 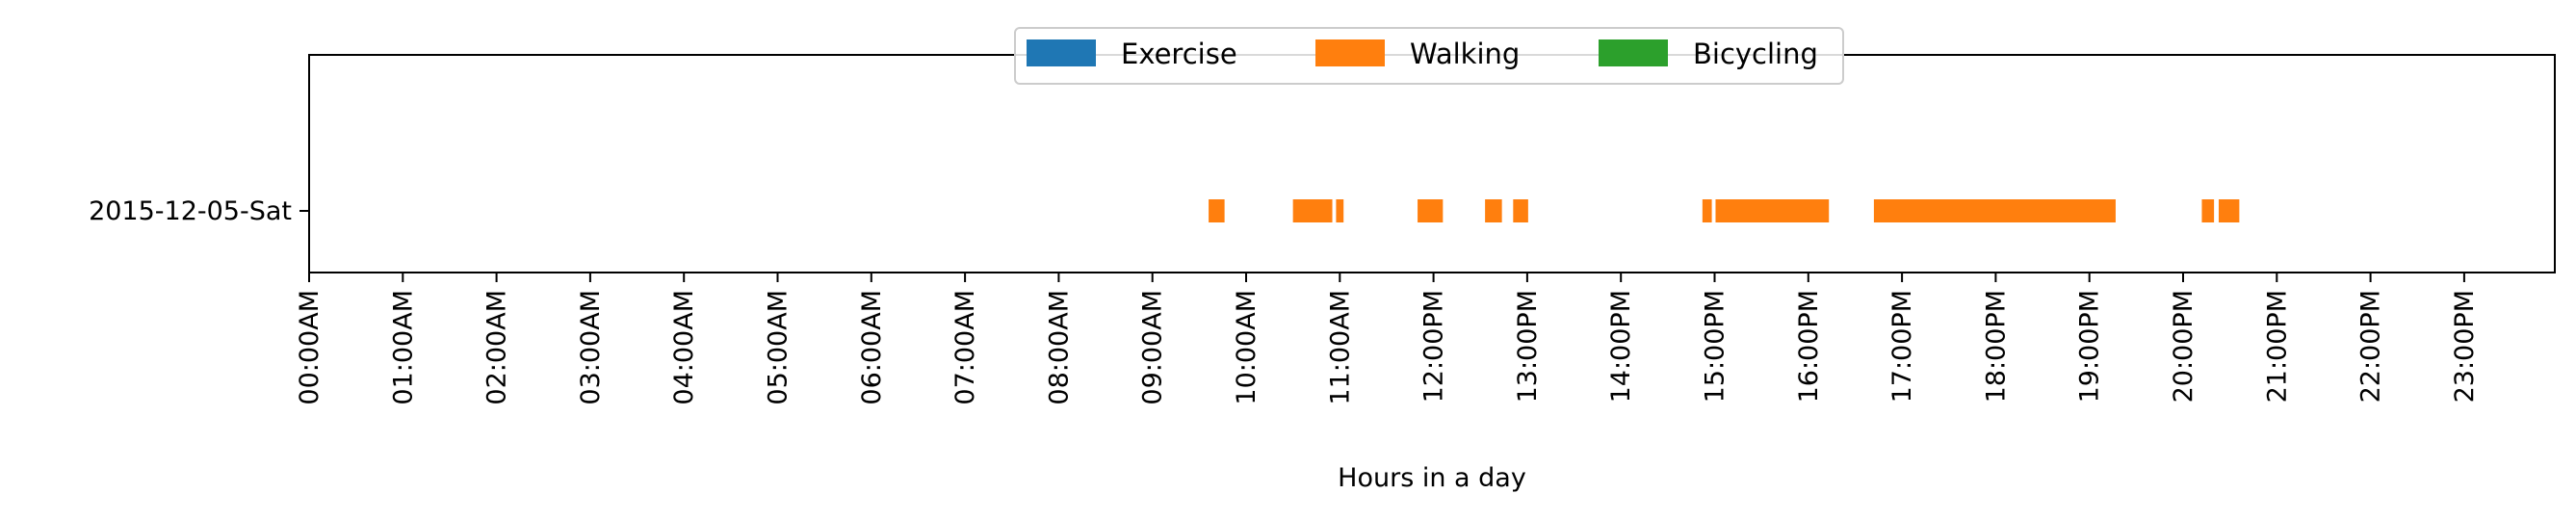 What do you see at coordinates (965, 347) in the screenshot?
I see `x-tick-label: 07:00AM` at bounding box center [965, 347].